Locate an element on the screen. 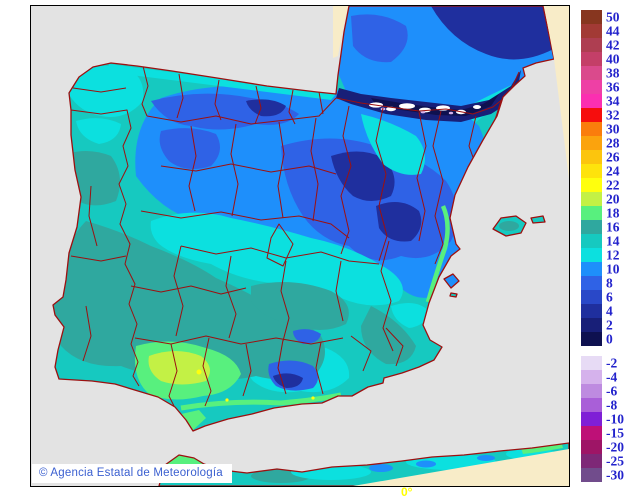  legend-value: 22 is located at coordinates (613, 185).